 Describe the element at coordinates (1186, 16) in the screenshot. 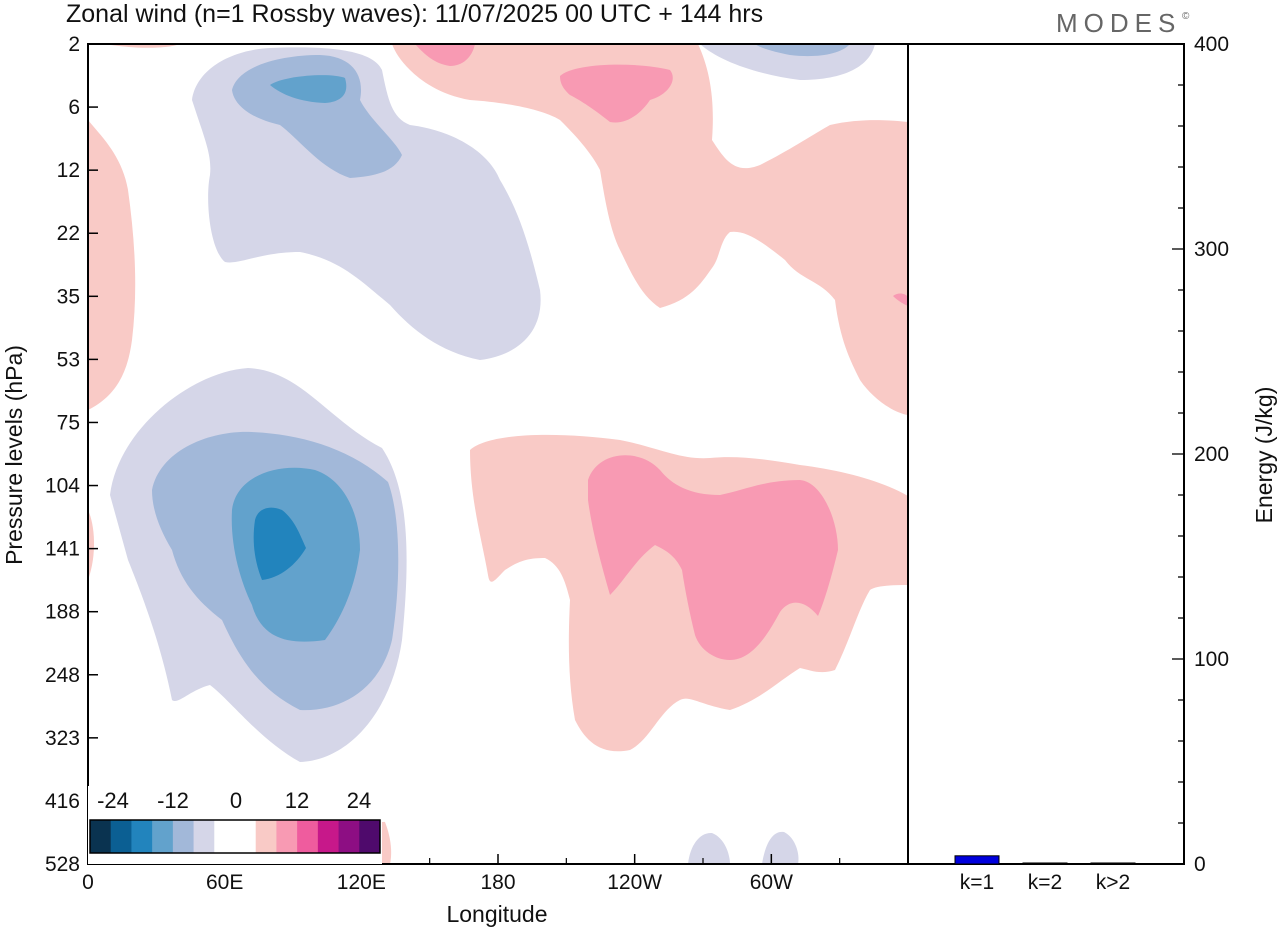

I see `logo-copyright-mark: ©` at that location.